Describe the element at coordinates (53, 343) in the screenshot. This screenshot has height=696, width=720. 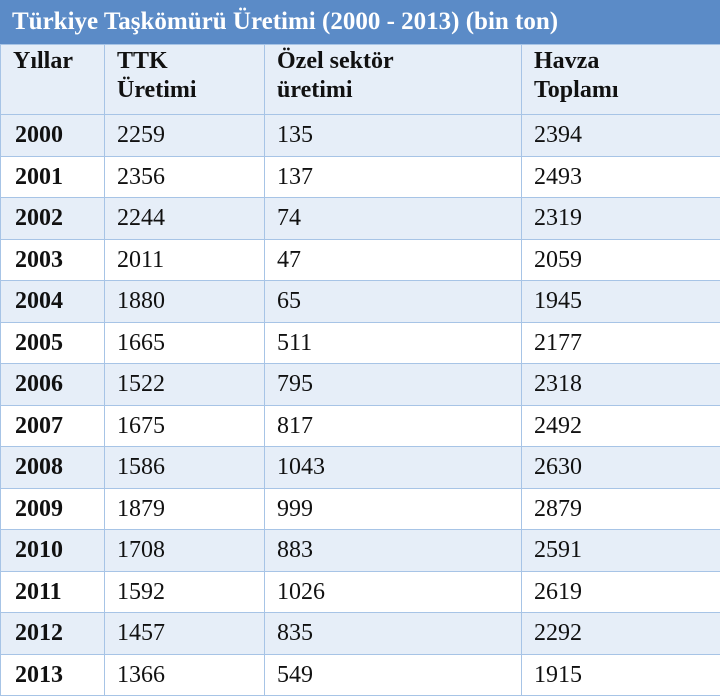
I see `year-cell: 2005` at that location.